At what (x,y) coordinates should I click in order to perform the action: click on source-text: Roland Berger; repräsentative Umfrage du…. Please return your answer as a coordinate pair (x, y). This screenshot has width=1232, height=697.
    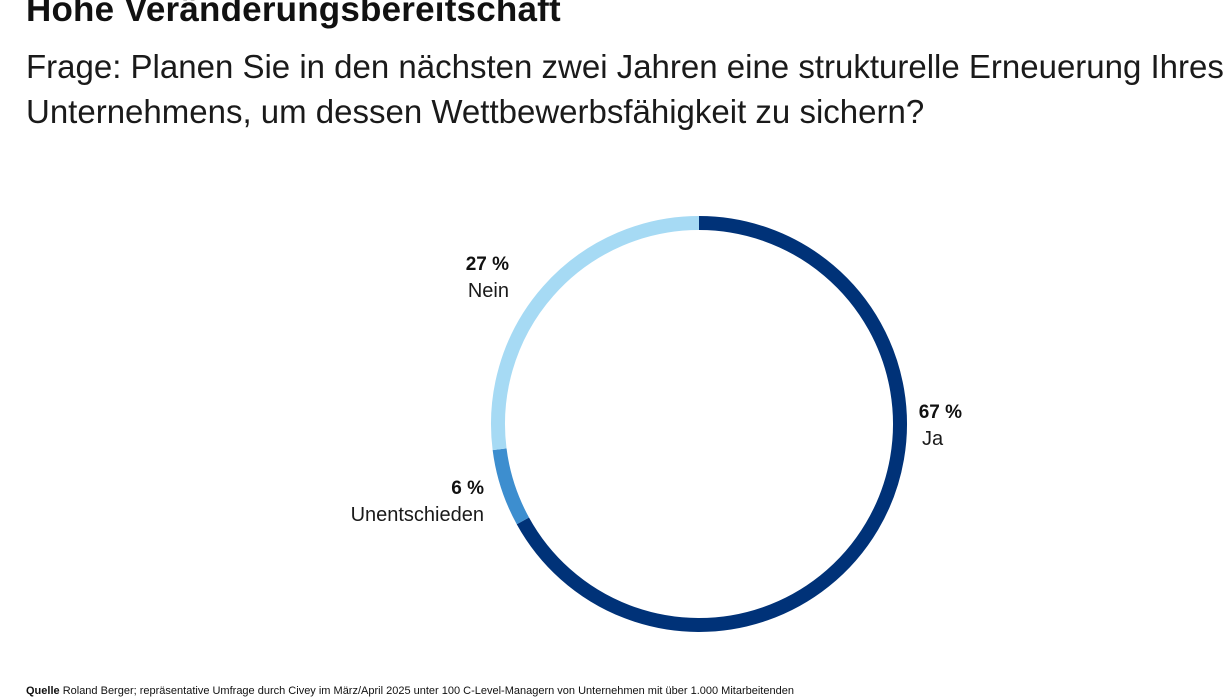
    Looking at the image, I should click on (428, 691).